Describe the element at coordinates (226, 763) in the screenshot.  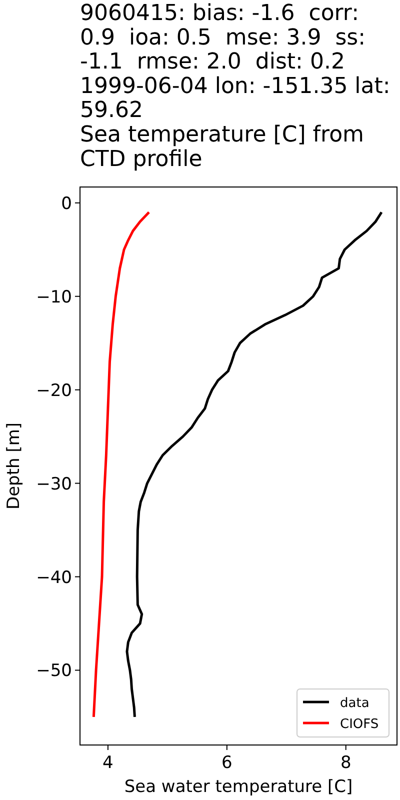
I see `x-tick-label: 6` at that location.